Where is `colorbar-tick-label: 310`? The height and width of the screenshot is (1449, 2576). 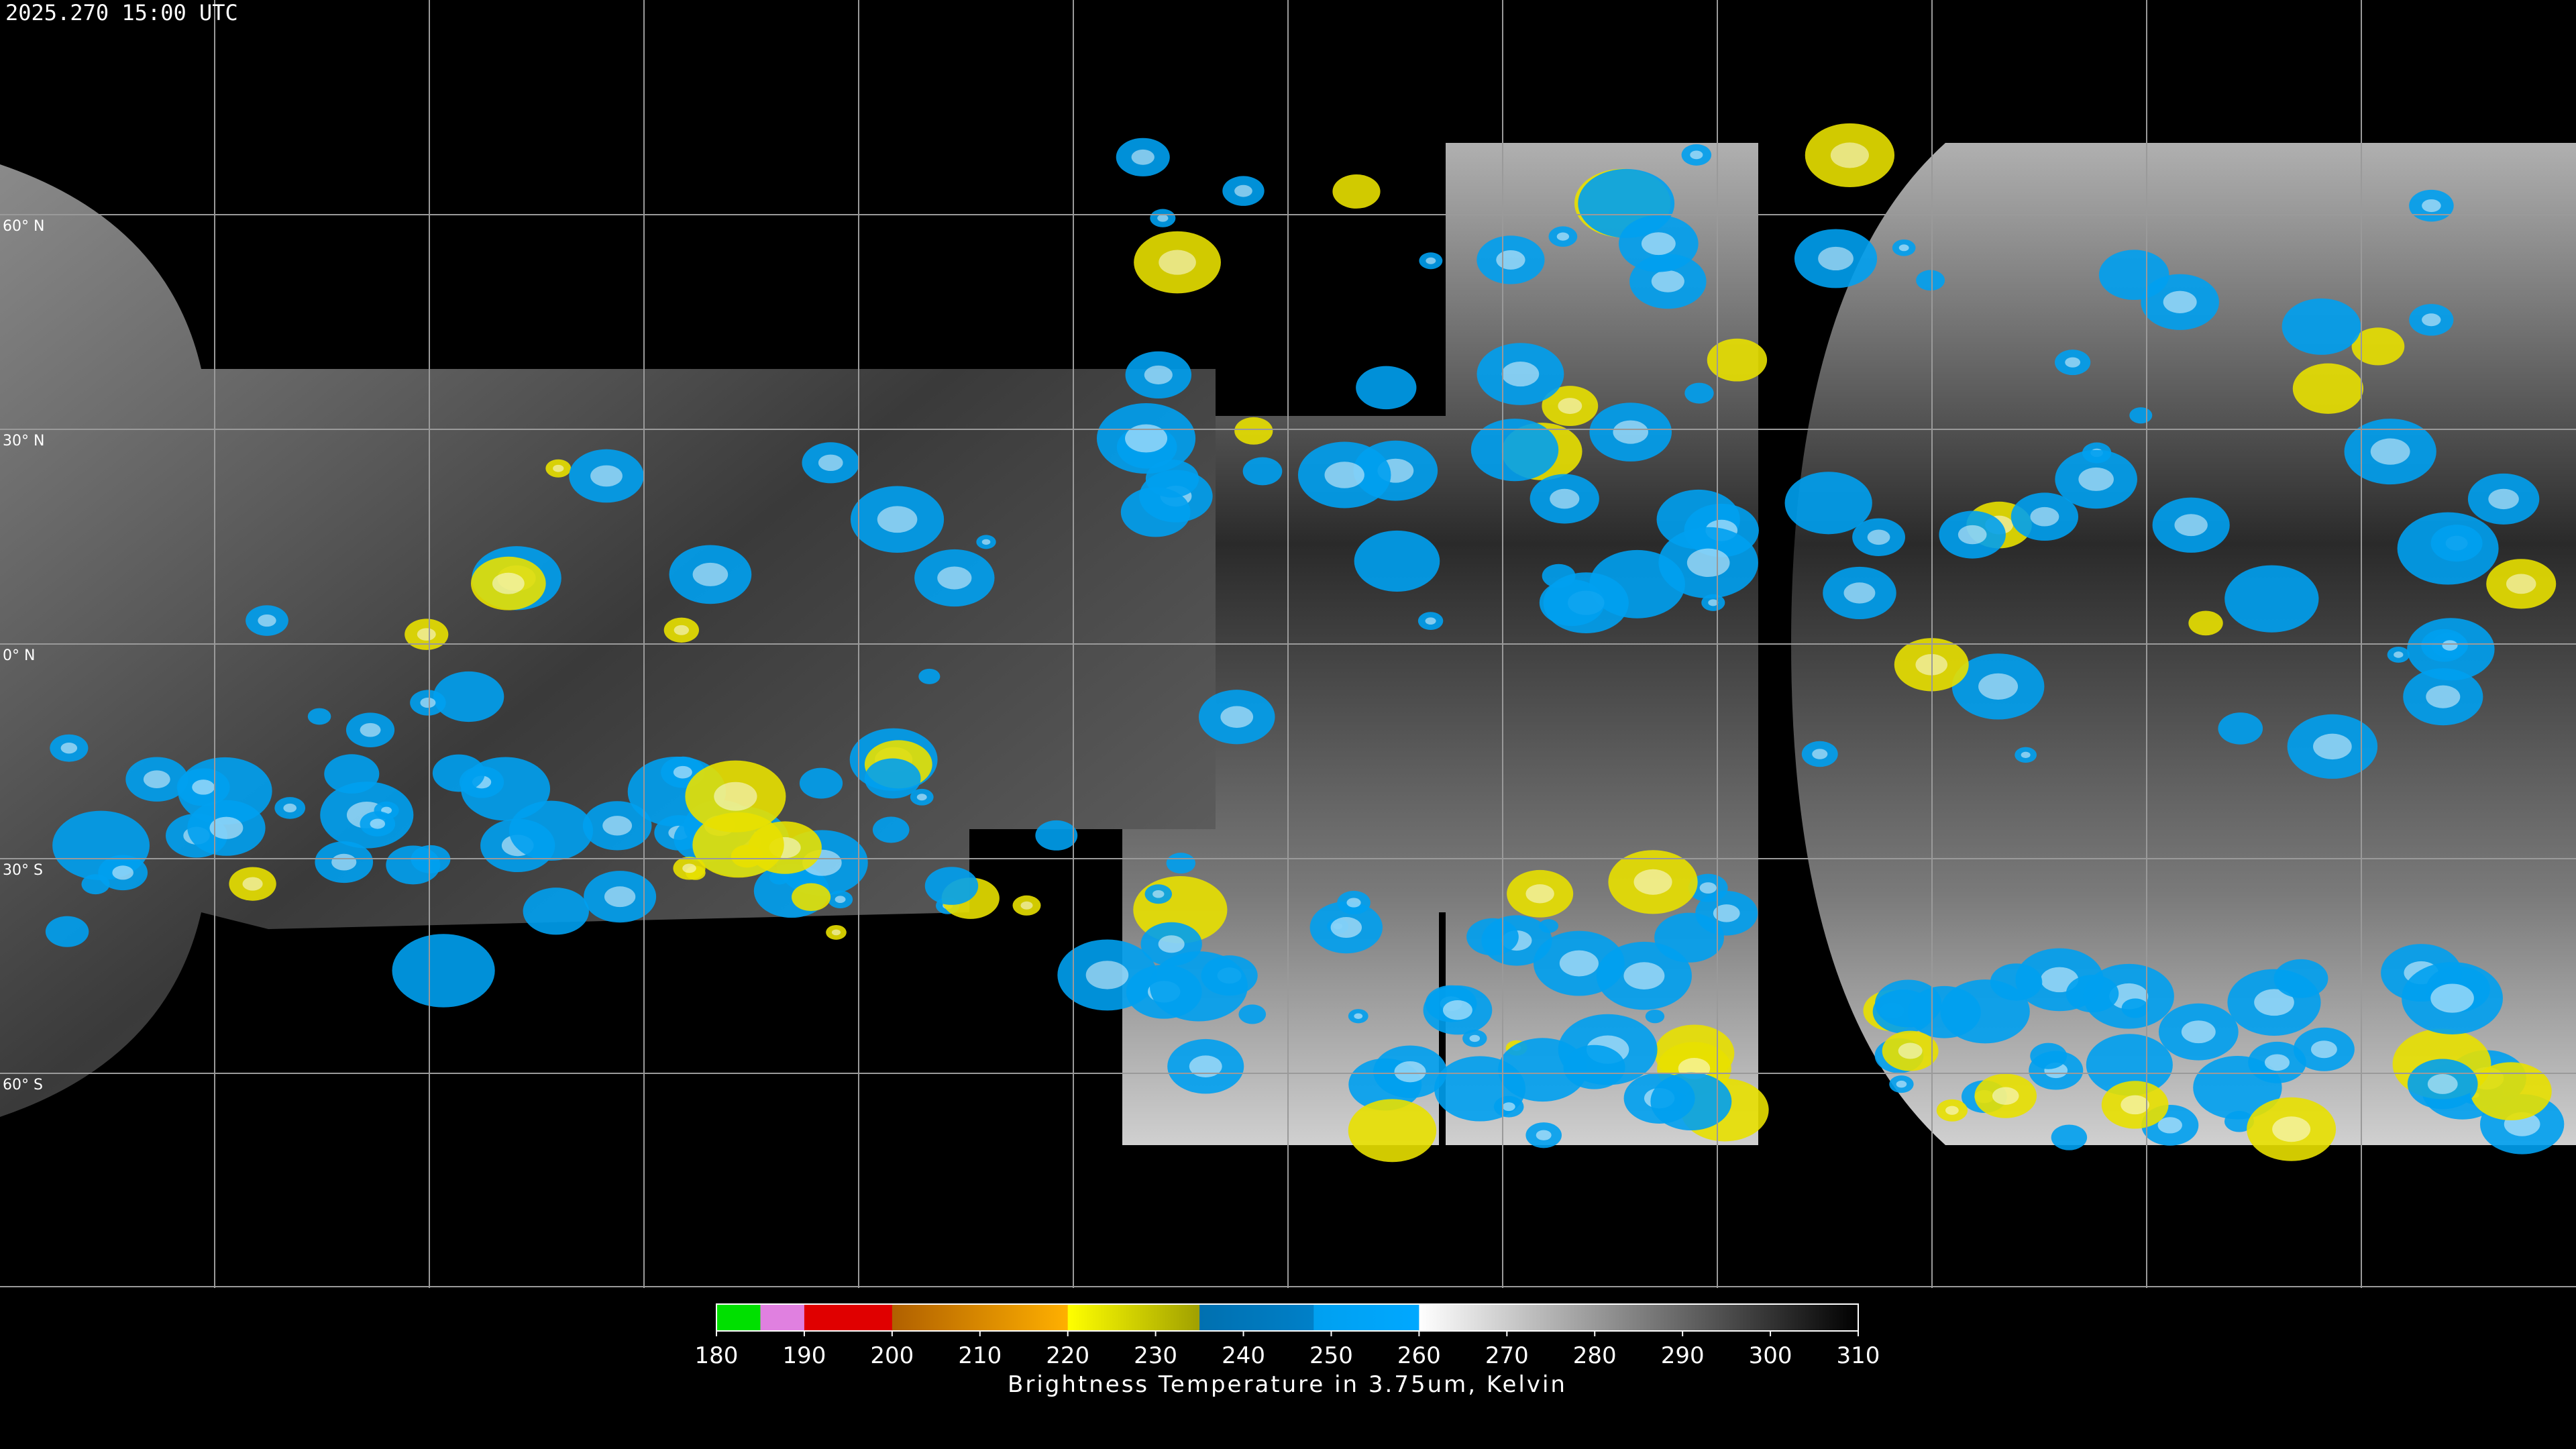 colorbar-tick-label: 310 is located at coordinates (1858, 1355).